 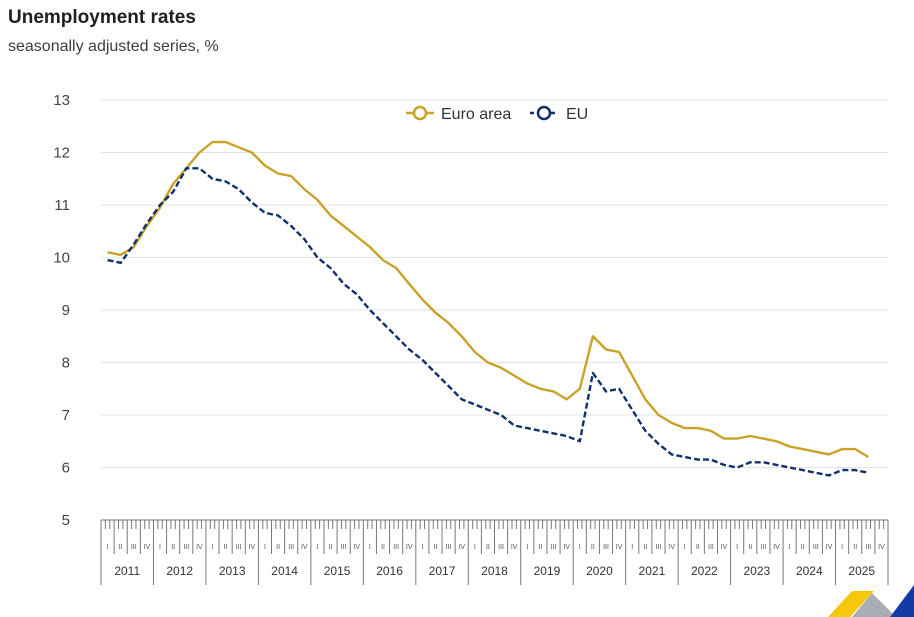 I want to click on x-year-label: 2020, so click(x=599, y=571).